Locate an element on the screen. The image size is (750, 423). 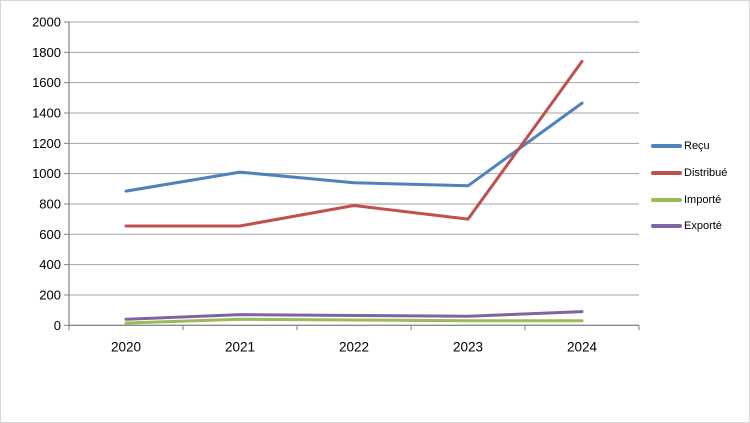
series-line-exporte is located at coordinates (354, 315).